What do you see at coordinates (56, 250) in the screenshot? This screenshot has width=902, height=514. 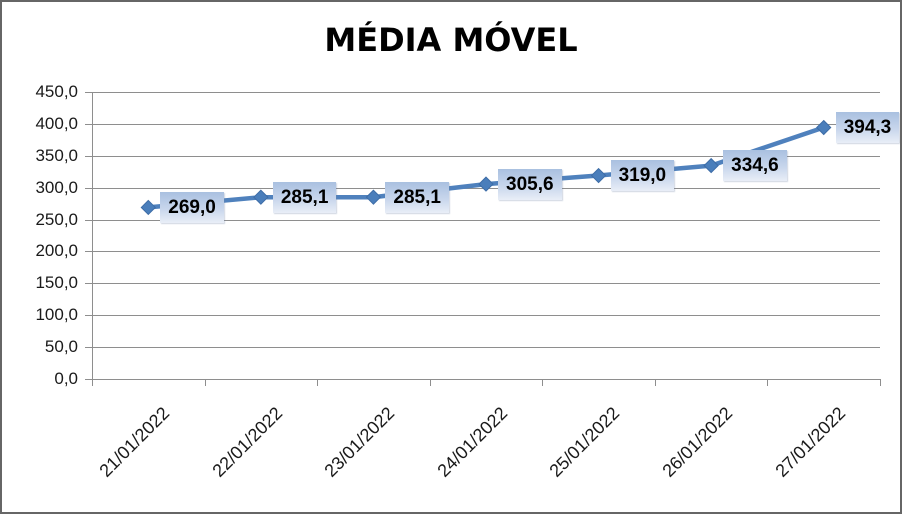 I see `y-axis-label: 200,0` at bounding box center [56, 250].